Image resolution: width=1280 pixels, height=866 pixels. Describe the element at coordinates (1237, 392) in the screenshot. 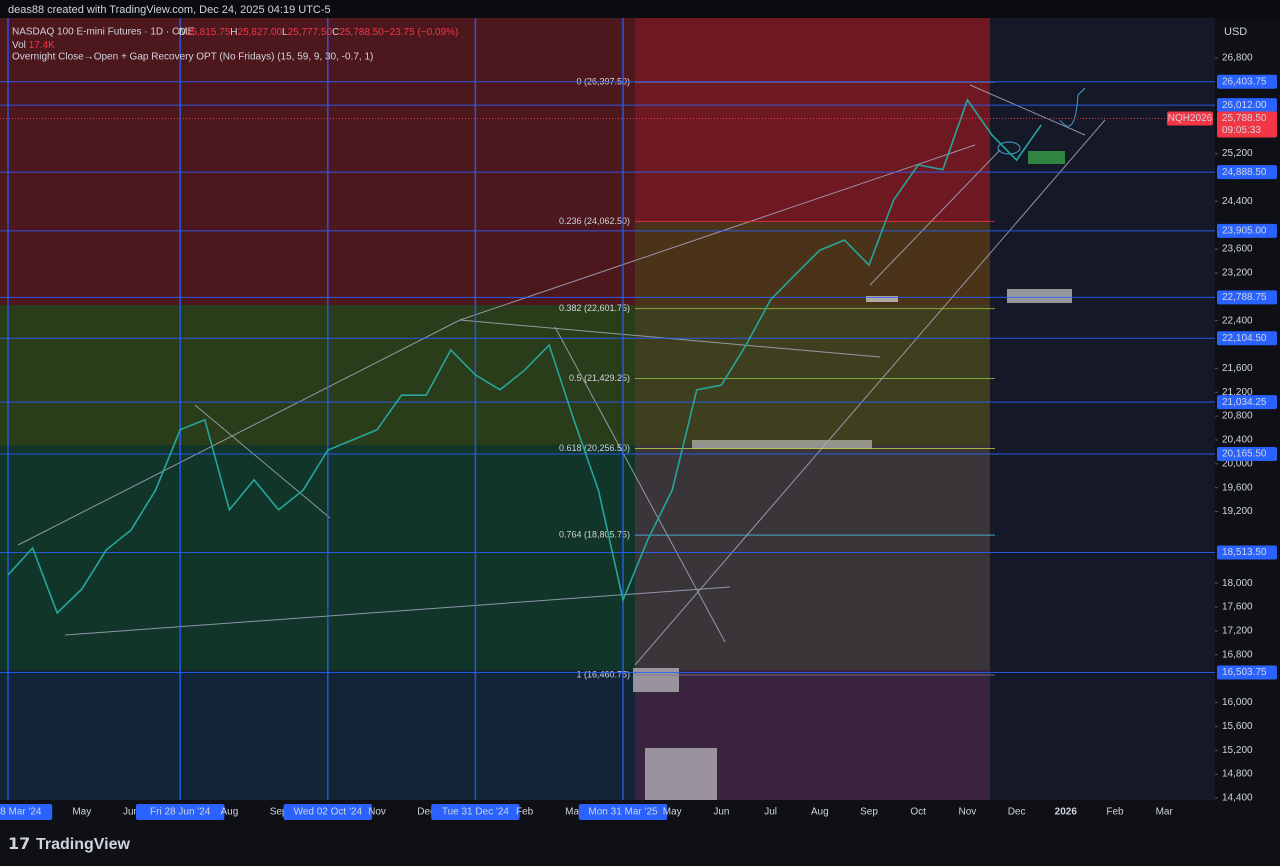

I see `y-tick-label: 21,200` at that location.